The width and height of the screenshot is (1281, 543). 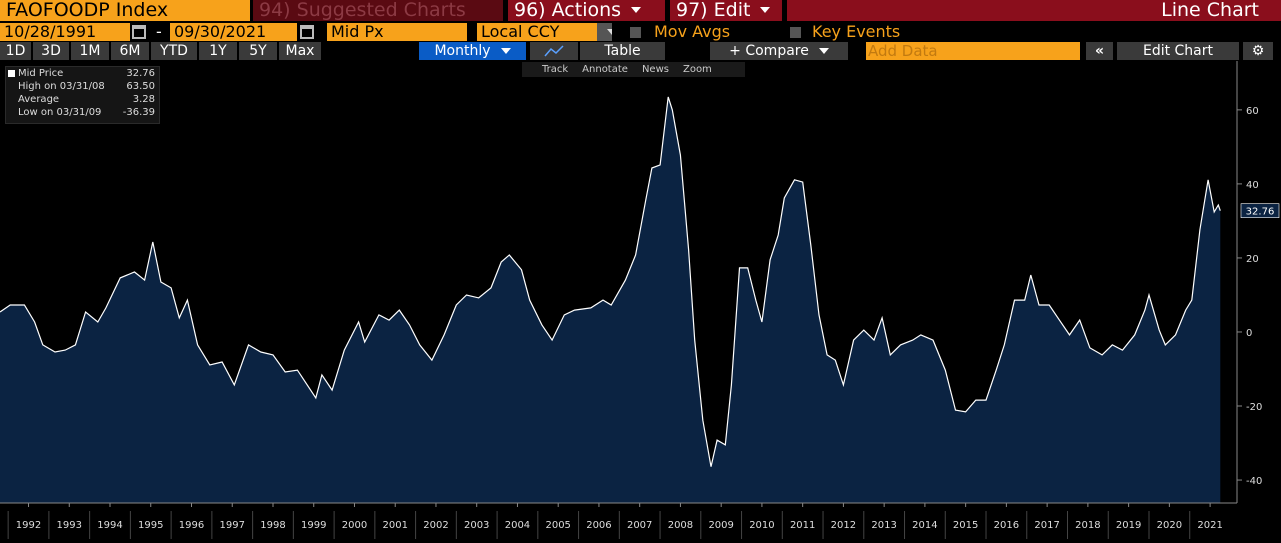 I want to click on x-tick-label: 1993, so click(x=69, y=525).